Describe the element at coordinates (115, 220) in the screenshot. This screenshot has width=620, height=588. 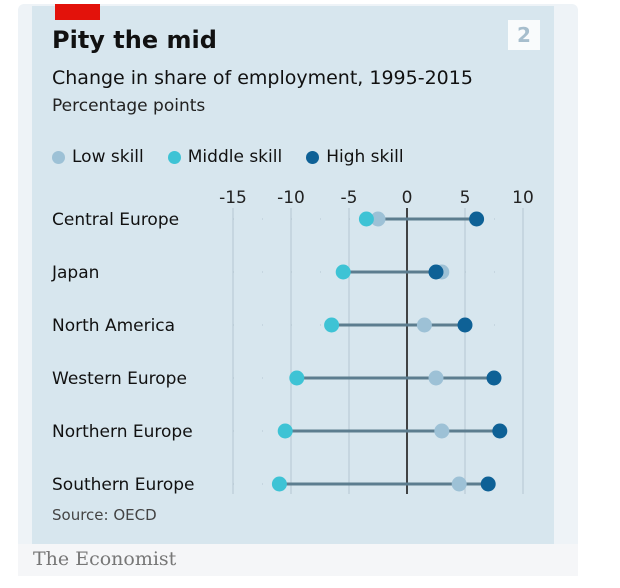
I see `category-label: Central Europe` at that location.